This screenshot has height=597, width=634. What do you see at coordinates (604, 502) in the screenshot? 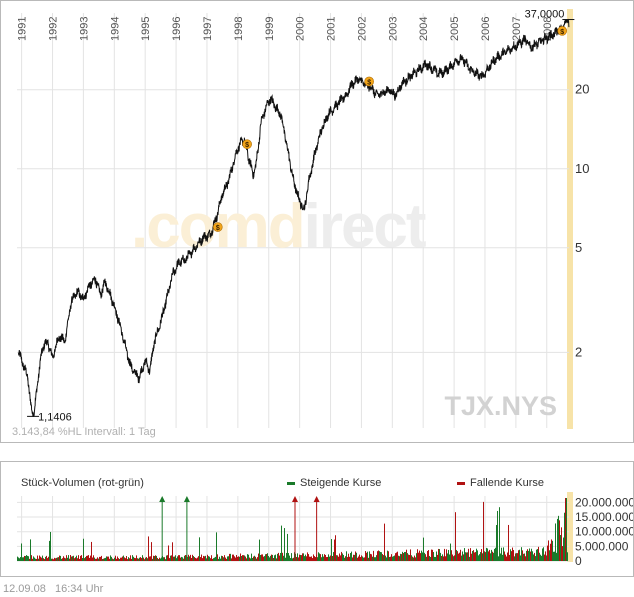
I see `volume-y-tick-label: 20.000.000` at bounding box center [604, 502].